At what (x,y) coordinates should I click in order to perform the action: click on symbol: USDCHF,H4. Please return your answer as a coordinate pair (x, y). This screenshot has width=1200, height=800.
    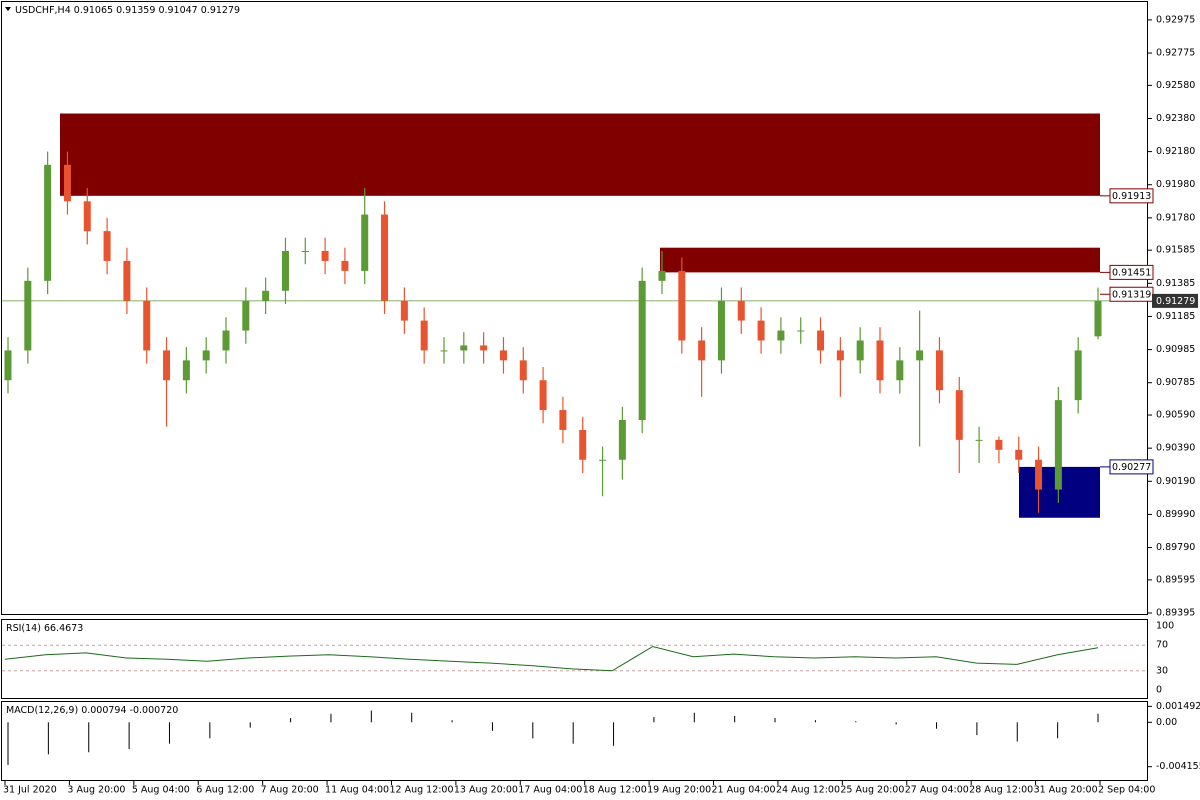
    Looking at the image, I should click on (43, 10).